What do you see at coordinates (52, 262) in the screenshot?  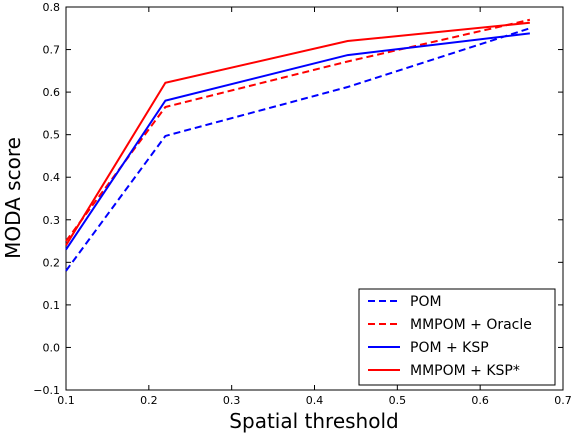 I see `y-tick-label: 0.2` at bounding box center [52, 262].